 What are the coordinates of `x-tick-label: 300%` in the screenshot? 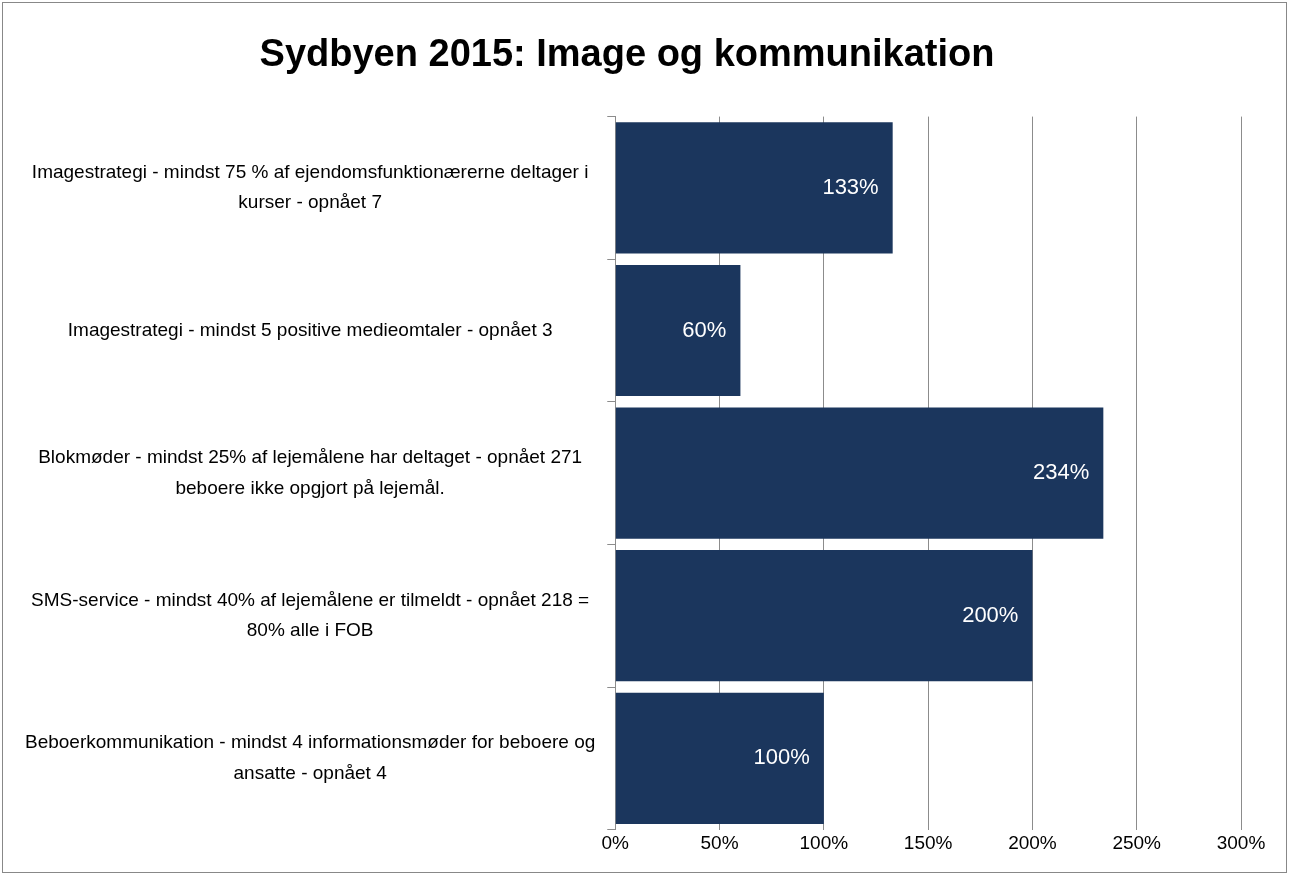 It's located at (1241, 843).